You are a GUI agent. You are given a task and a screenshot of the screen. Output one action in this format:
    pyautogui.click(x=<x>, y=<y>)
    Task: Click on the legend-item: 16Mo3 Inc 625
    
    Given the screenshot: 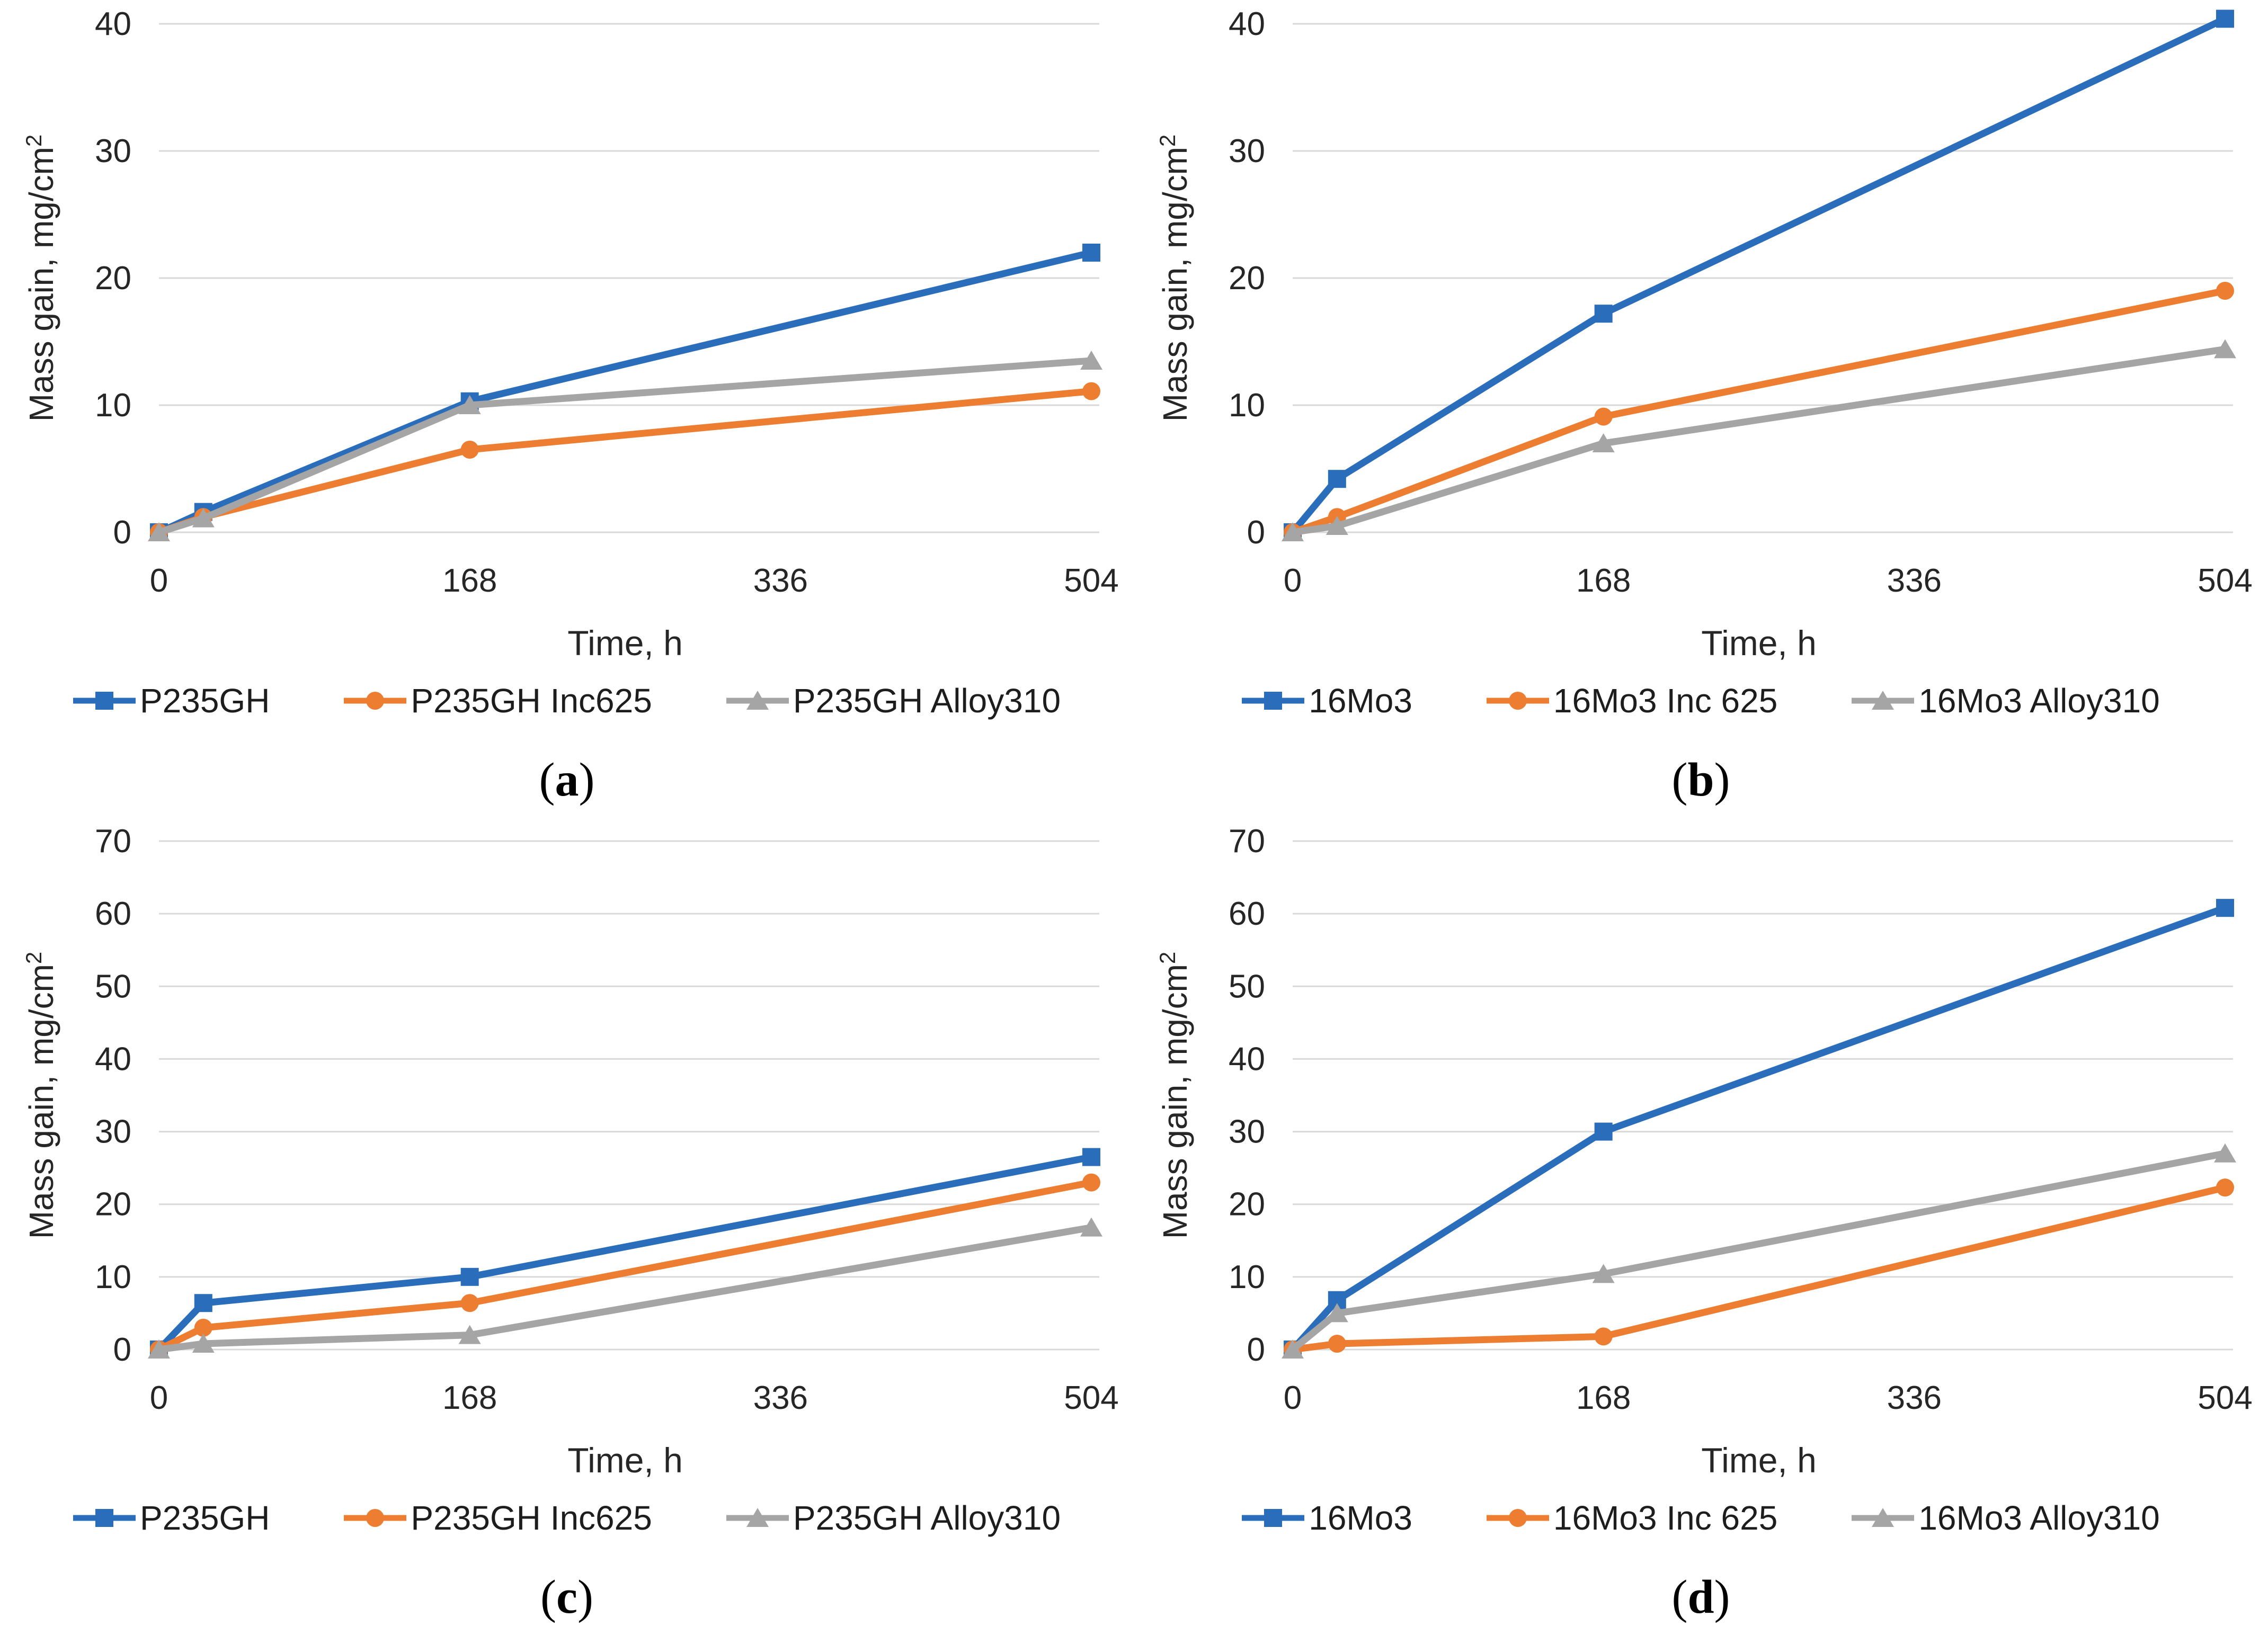 What is the action you would take?
    pyautogui.click(x=1632, y=1518)
    